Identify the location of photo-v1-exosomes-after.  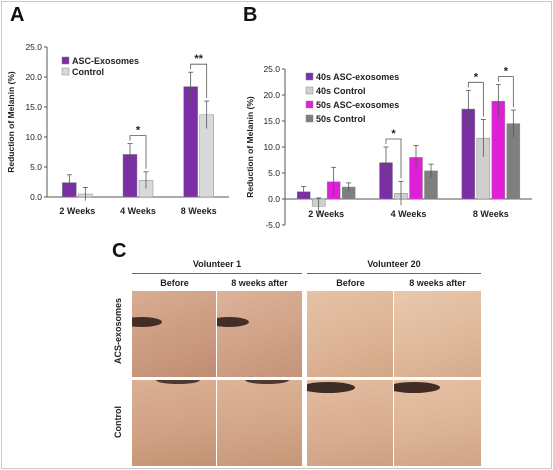
(259, 334).